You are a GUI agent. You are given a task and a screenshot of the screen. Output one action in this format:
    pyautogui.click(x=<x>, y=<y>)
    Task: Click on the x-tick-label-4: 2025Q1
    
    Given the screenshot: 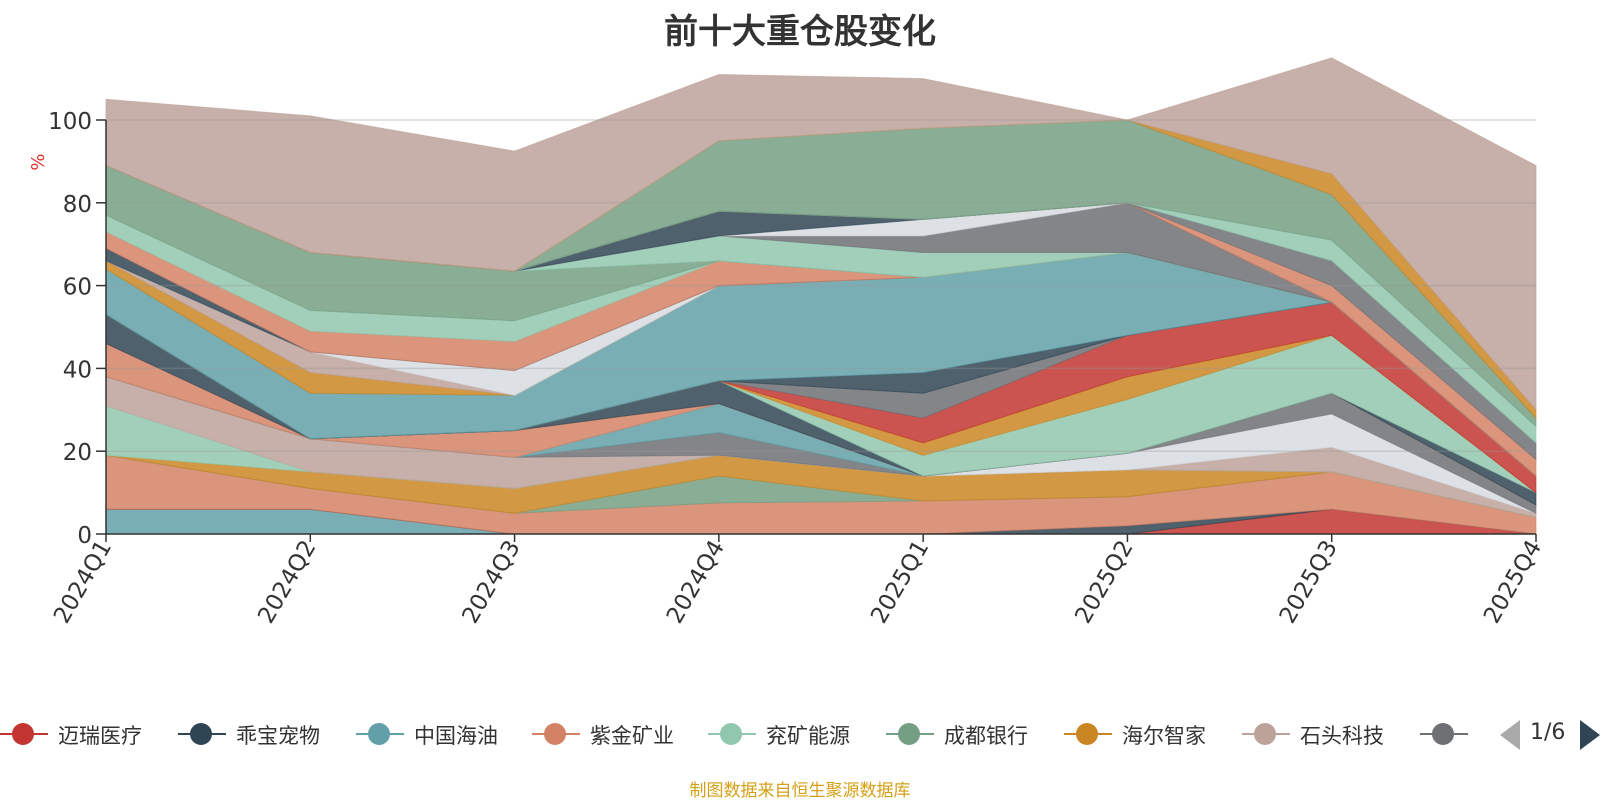 What is the action you would take?
    pyautogui.click(x=900, y=582)
    